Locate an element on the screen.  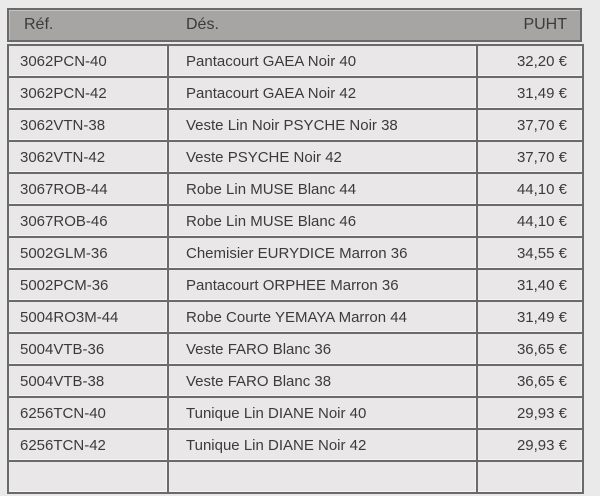
table-row: 3062VTN-42 Veste PSYCHE Noir 42 37,70 € is located at coordinates (295, 157).